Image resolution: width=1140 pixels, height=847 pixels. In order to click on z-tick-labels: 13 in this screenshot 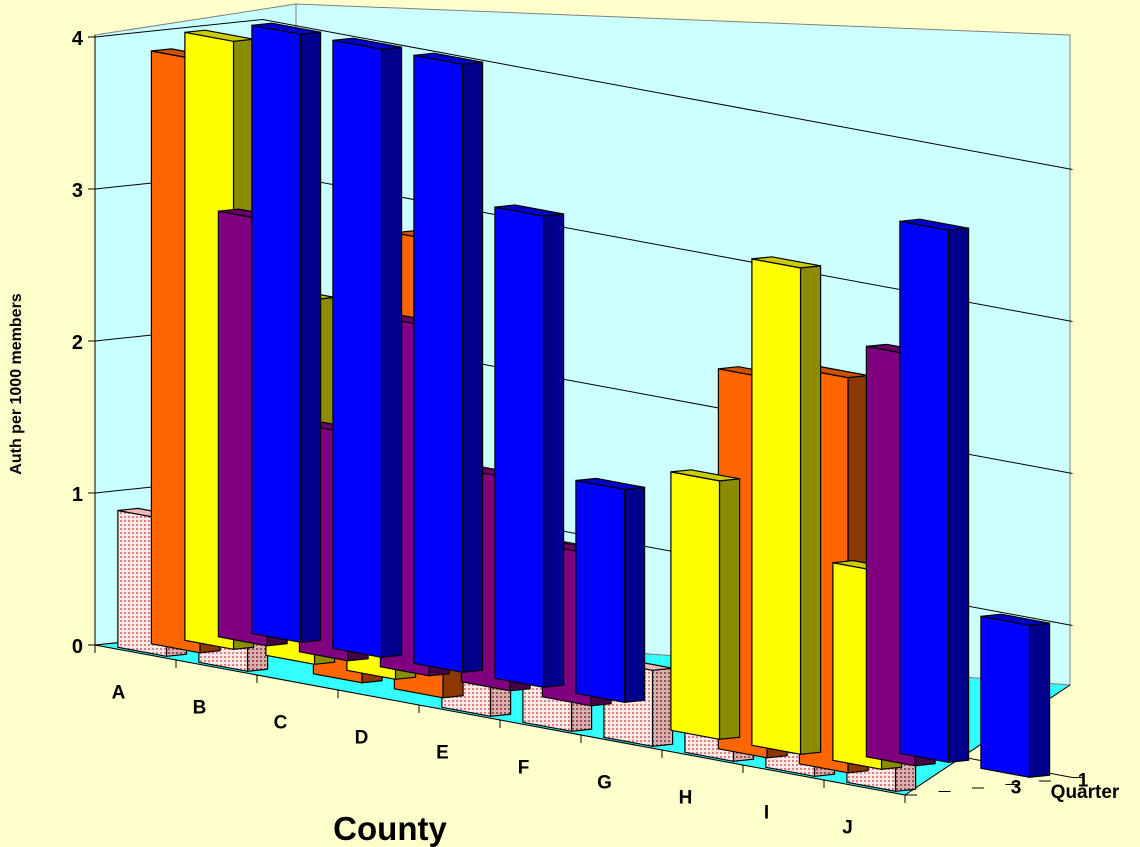, I will do `click(997, 784)`.